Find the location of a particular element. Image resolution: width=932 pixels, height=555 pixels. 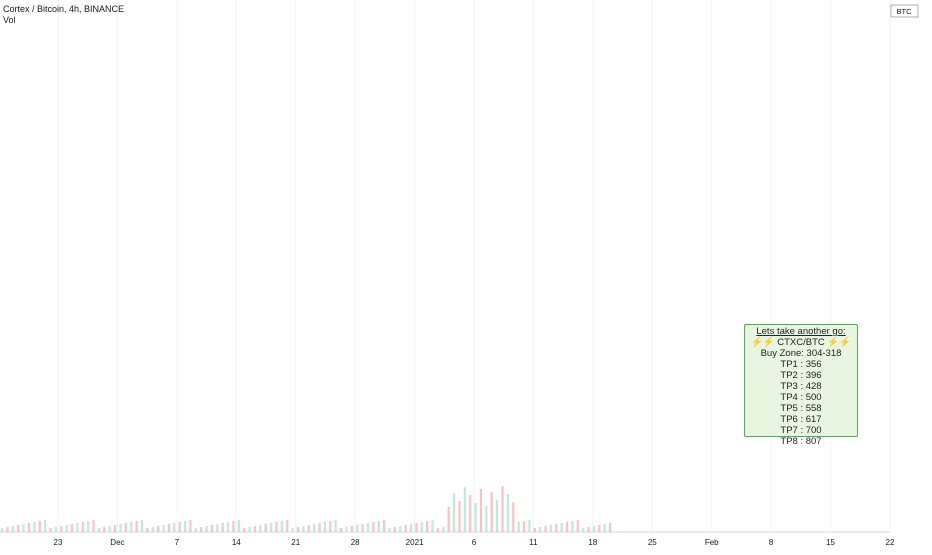

currency-badge is located at coordinates (904, 11).